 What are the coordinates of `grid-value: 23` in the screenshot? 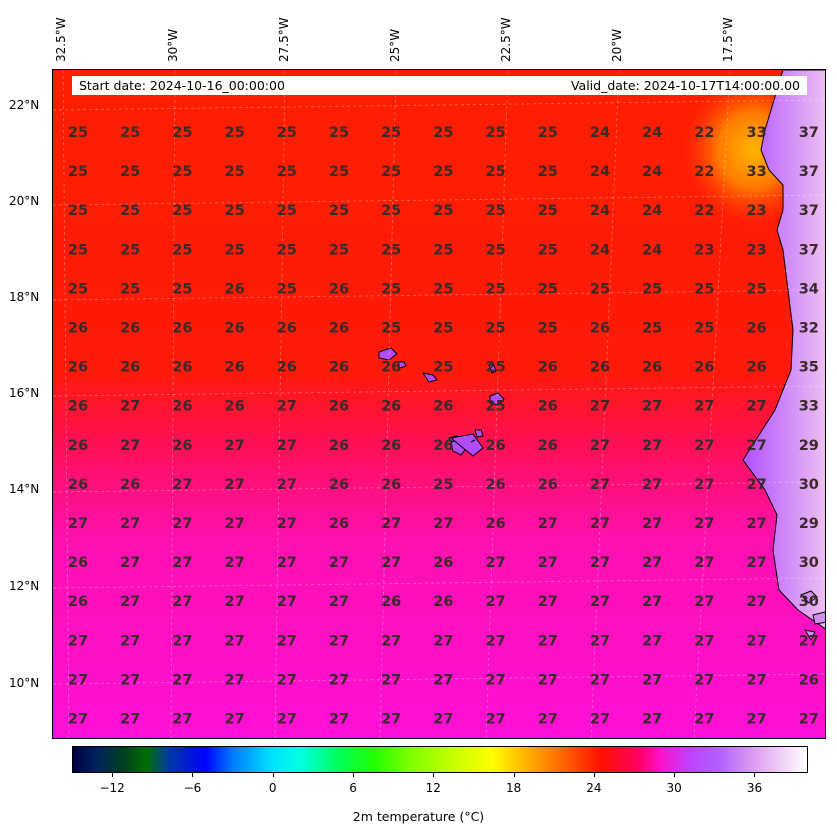 It's located at (757, 250).